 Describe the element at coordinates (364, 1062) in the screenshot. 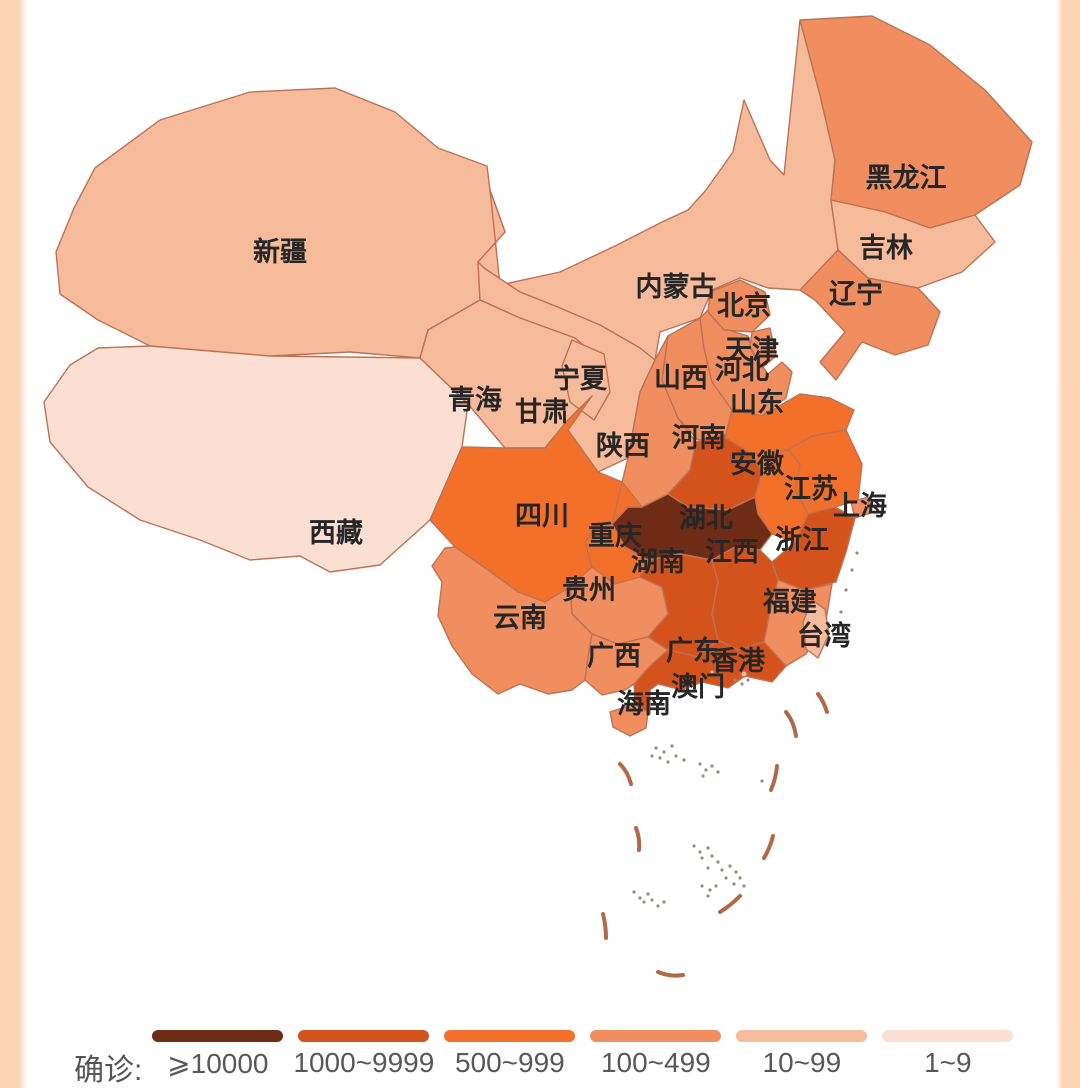

I see `legend-label-c1000_9999: 1000~9999` at that location.